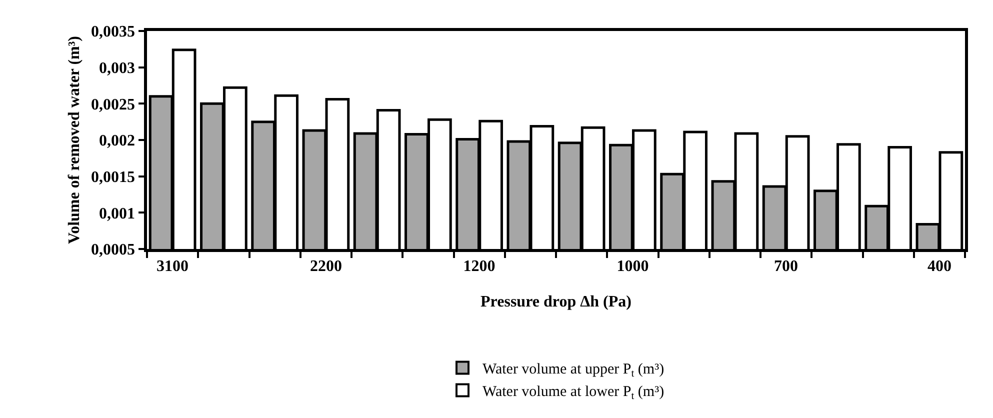 Image resolution: width=993 pixels, height=418 pixels. I want to click on x-axis-title: Pressure drop Δh (Pa), so click(556, 302).